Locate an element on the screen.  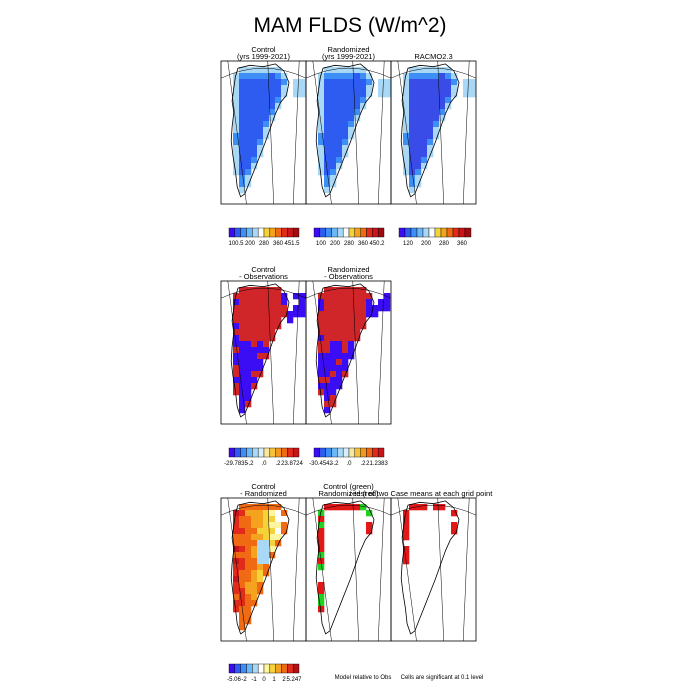
parallel-line is located at coordinates (263, 510).